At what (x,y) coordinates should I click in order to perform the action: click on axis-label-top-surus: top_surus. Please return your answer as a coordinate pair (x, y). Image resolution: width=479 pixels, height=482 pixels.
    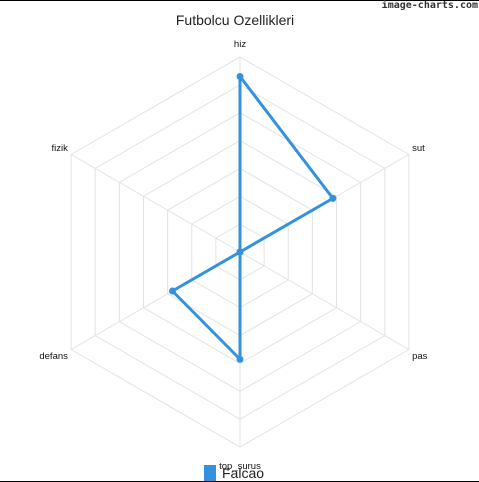
    Looking at the image, I should click on (240, 466).